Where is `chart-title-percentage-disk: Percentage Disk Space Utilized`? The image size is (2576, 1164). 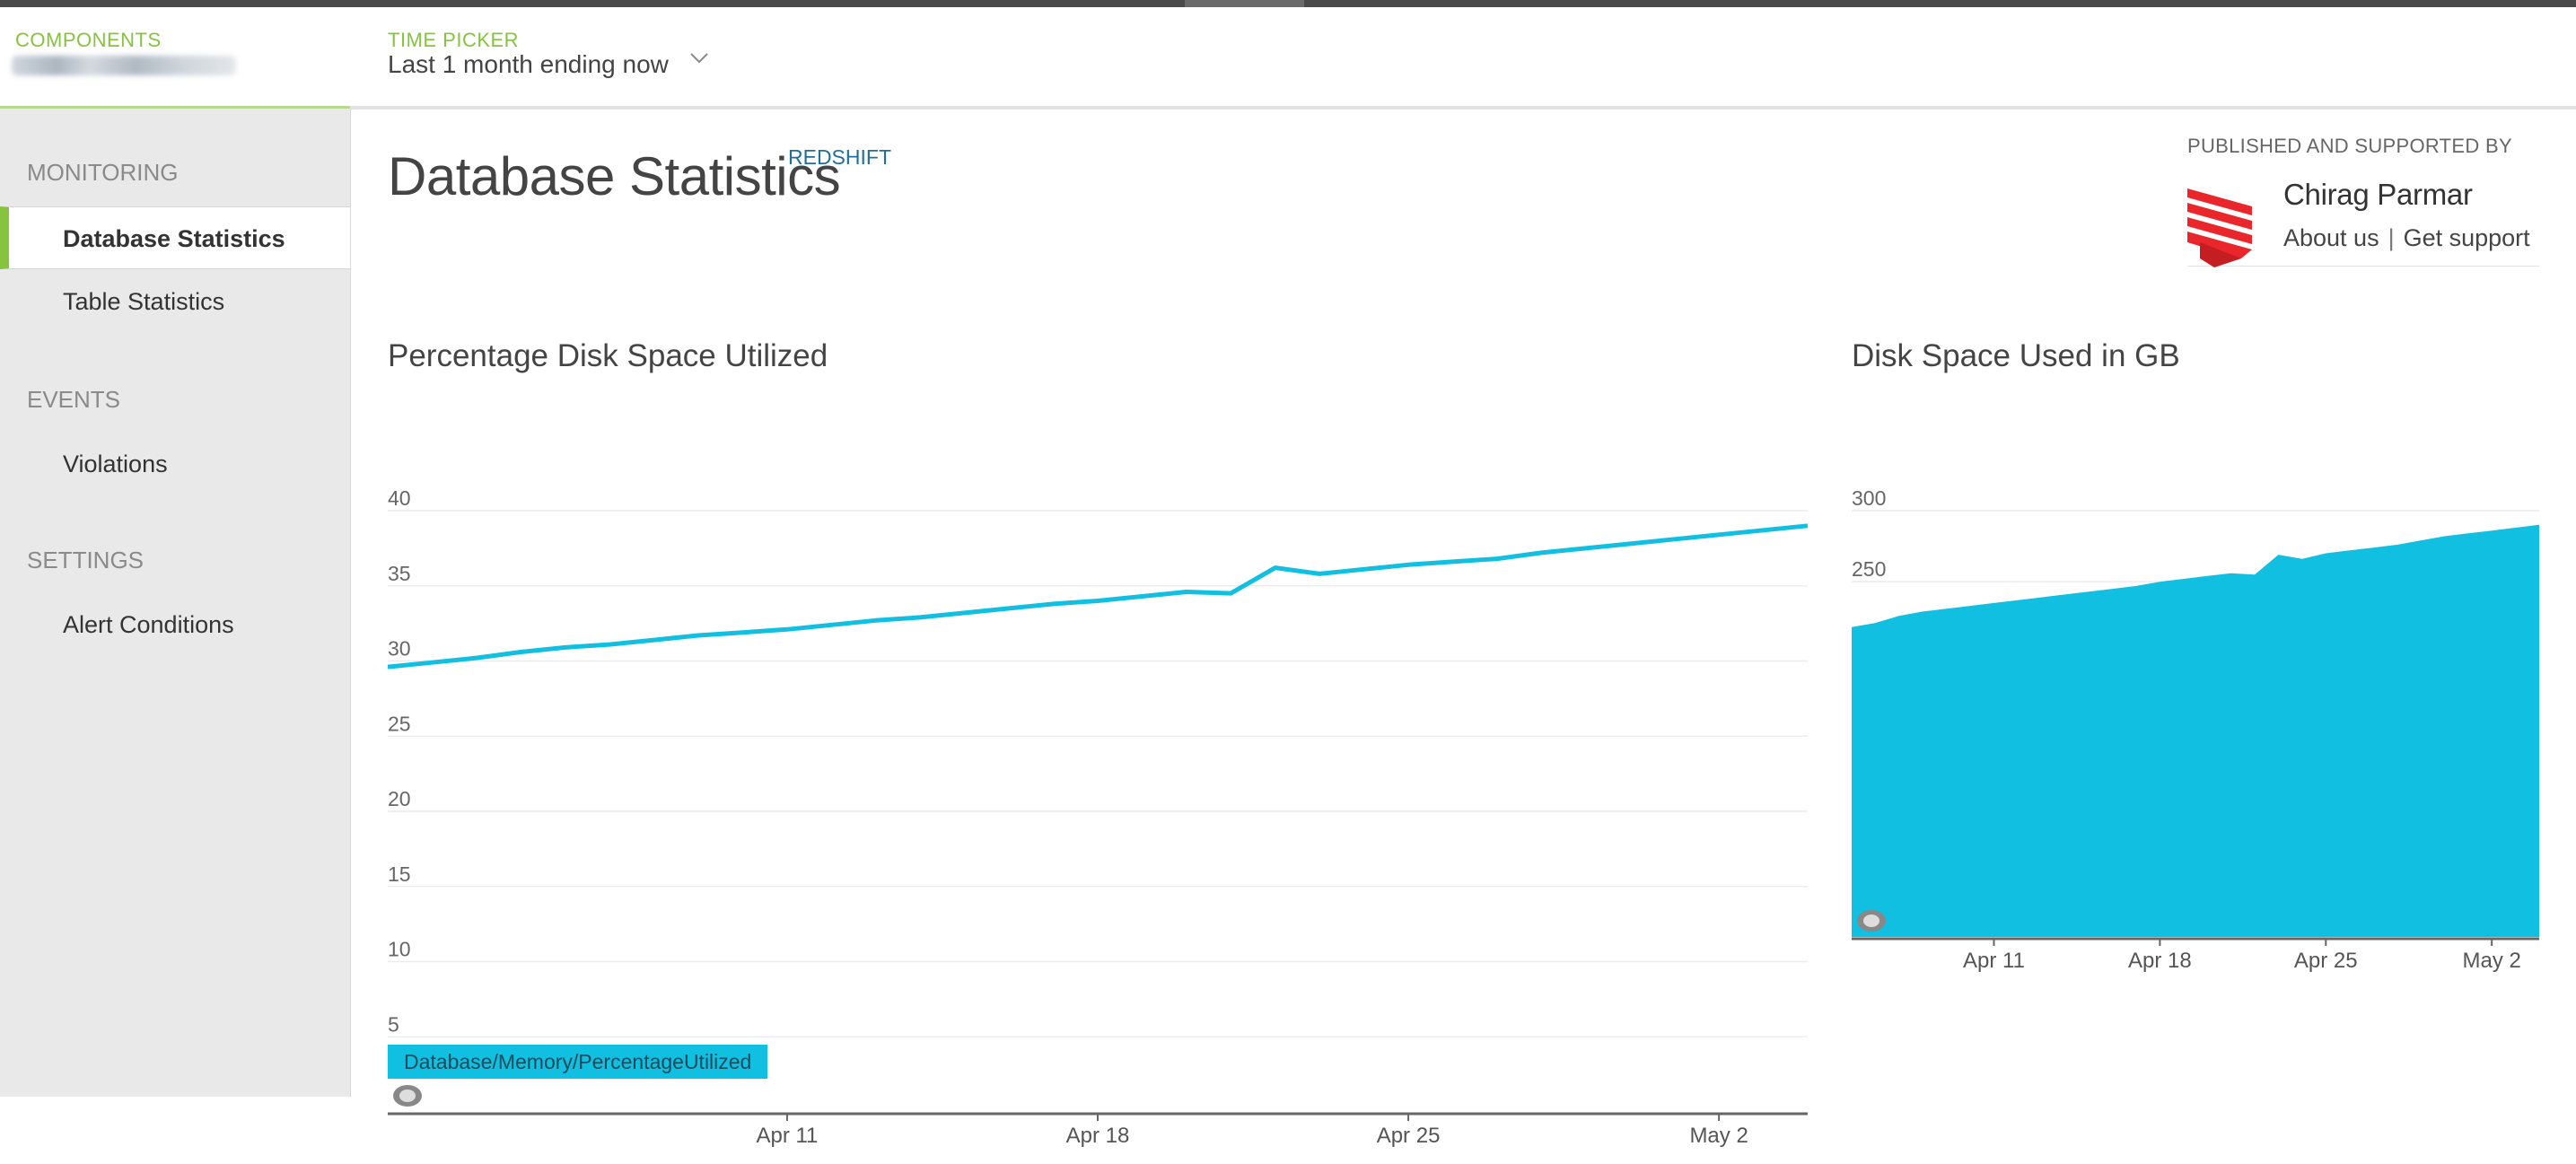
chart-title-percentage-disk: Percentage Disk Space Utilized is located at coordinates (608, 355).